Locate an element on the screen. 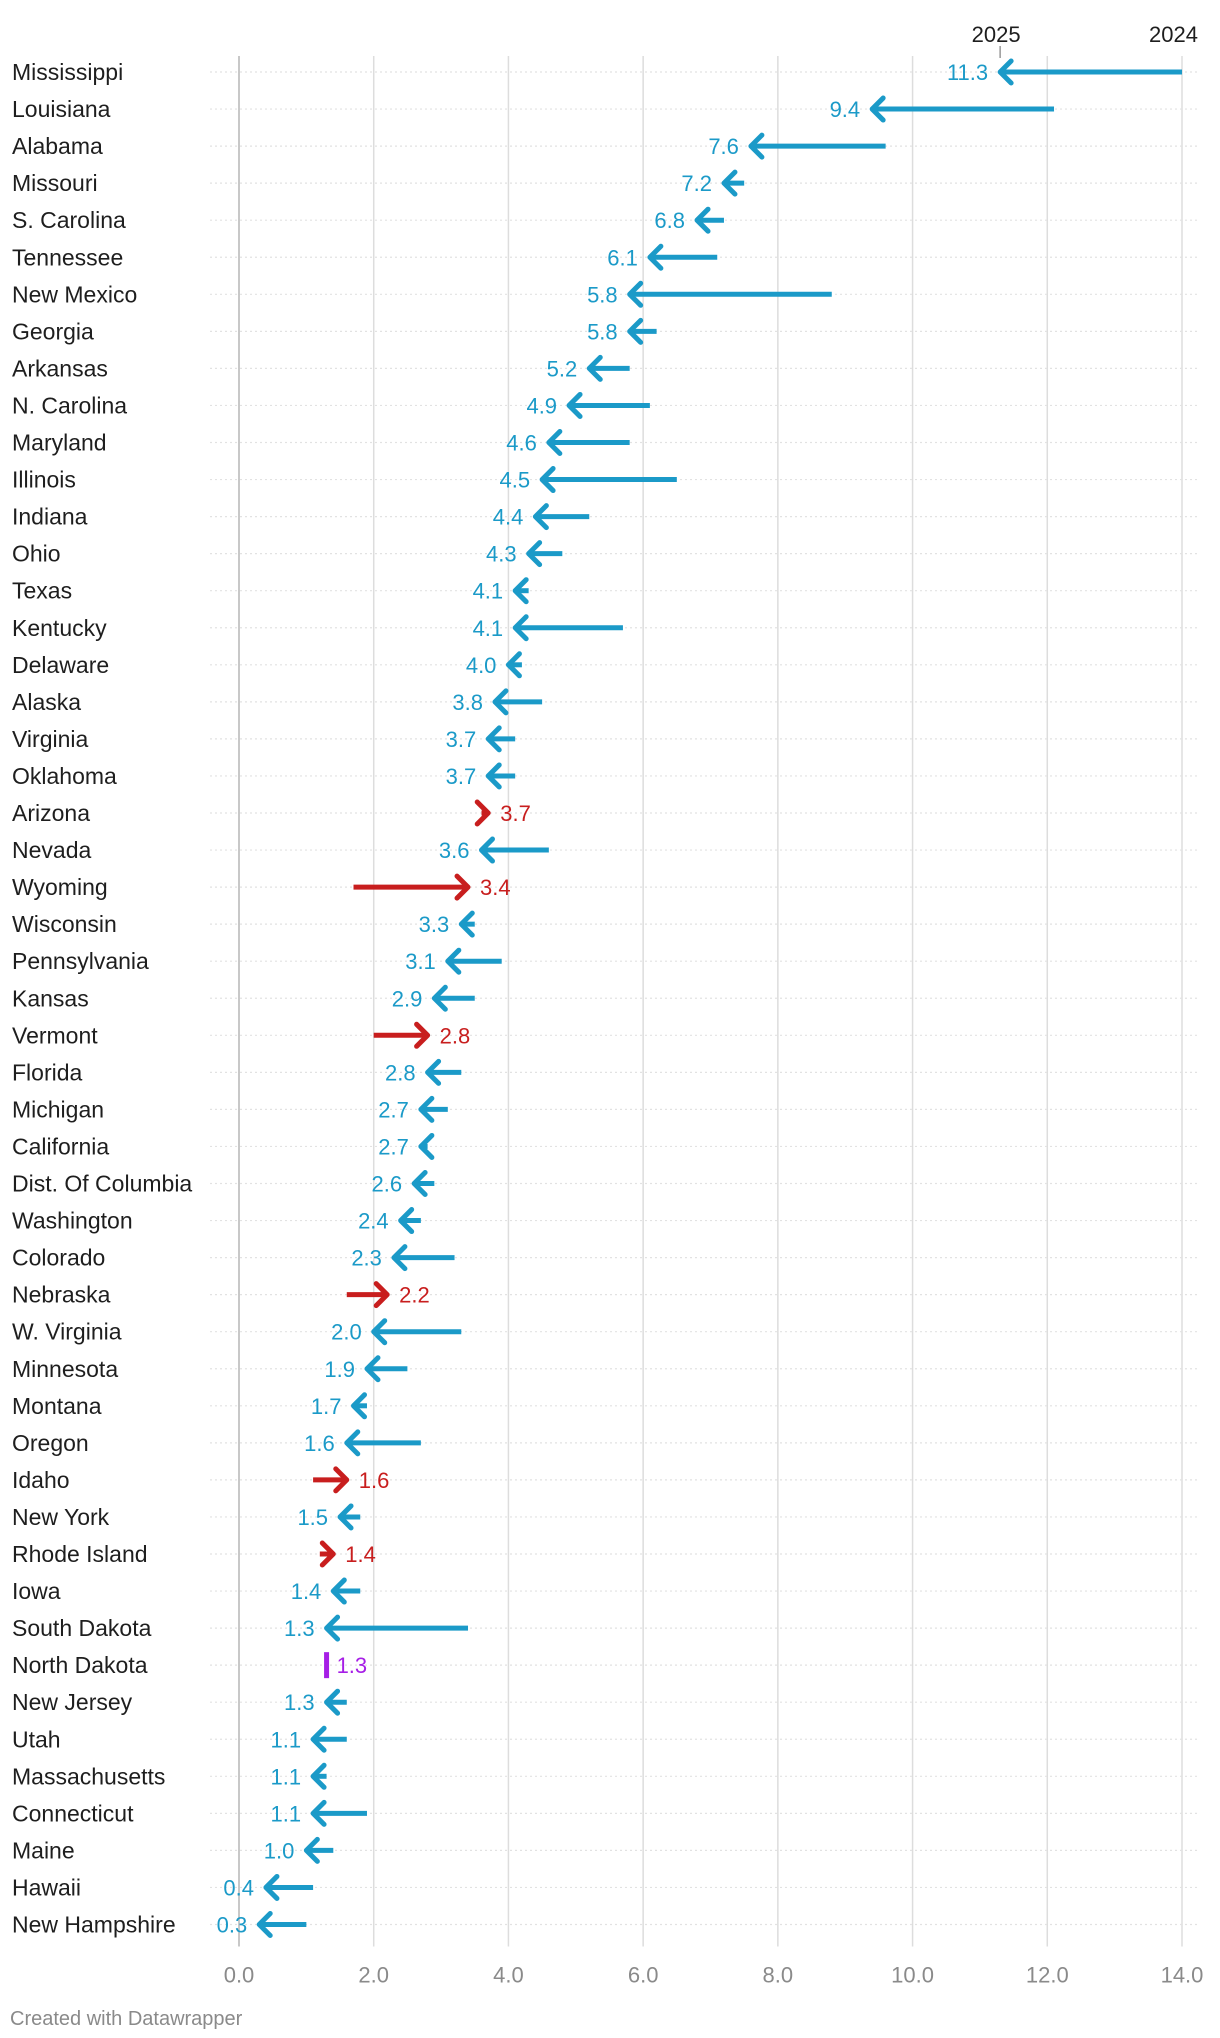 The height and width of the screenshot is (2038, 1220). state-label: Tennessee is located at coordinates (67, 257).